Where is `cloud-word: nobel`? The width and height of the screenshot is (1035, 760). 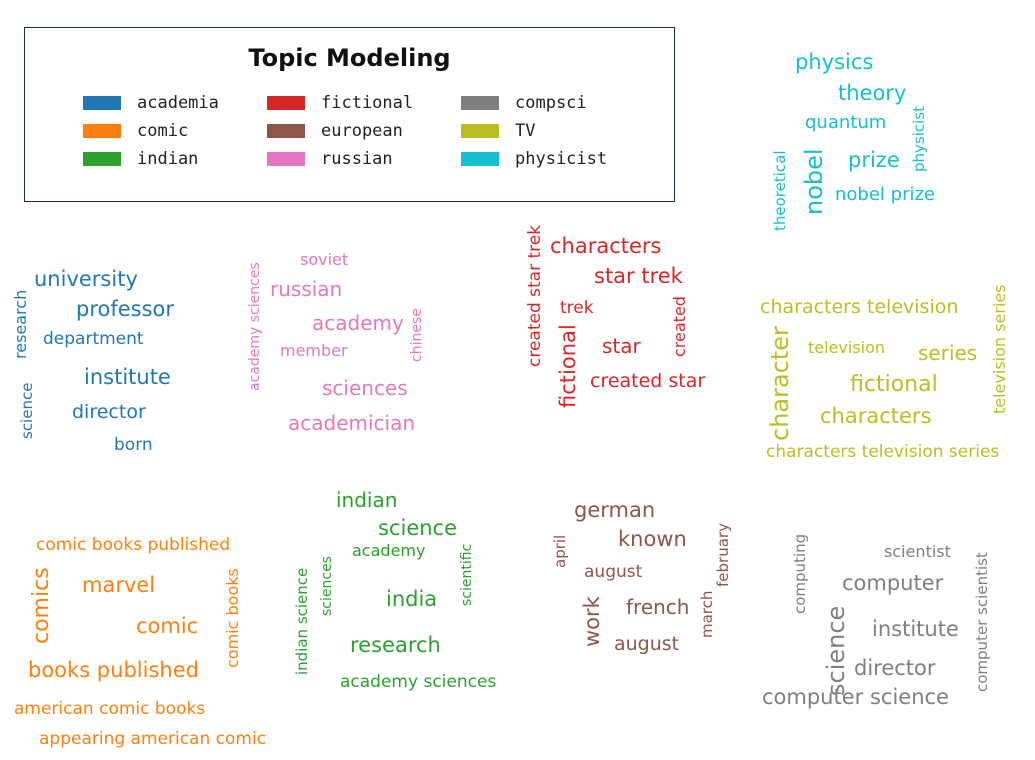
cloud-word: nobel is located at coordinates (814, 181).